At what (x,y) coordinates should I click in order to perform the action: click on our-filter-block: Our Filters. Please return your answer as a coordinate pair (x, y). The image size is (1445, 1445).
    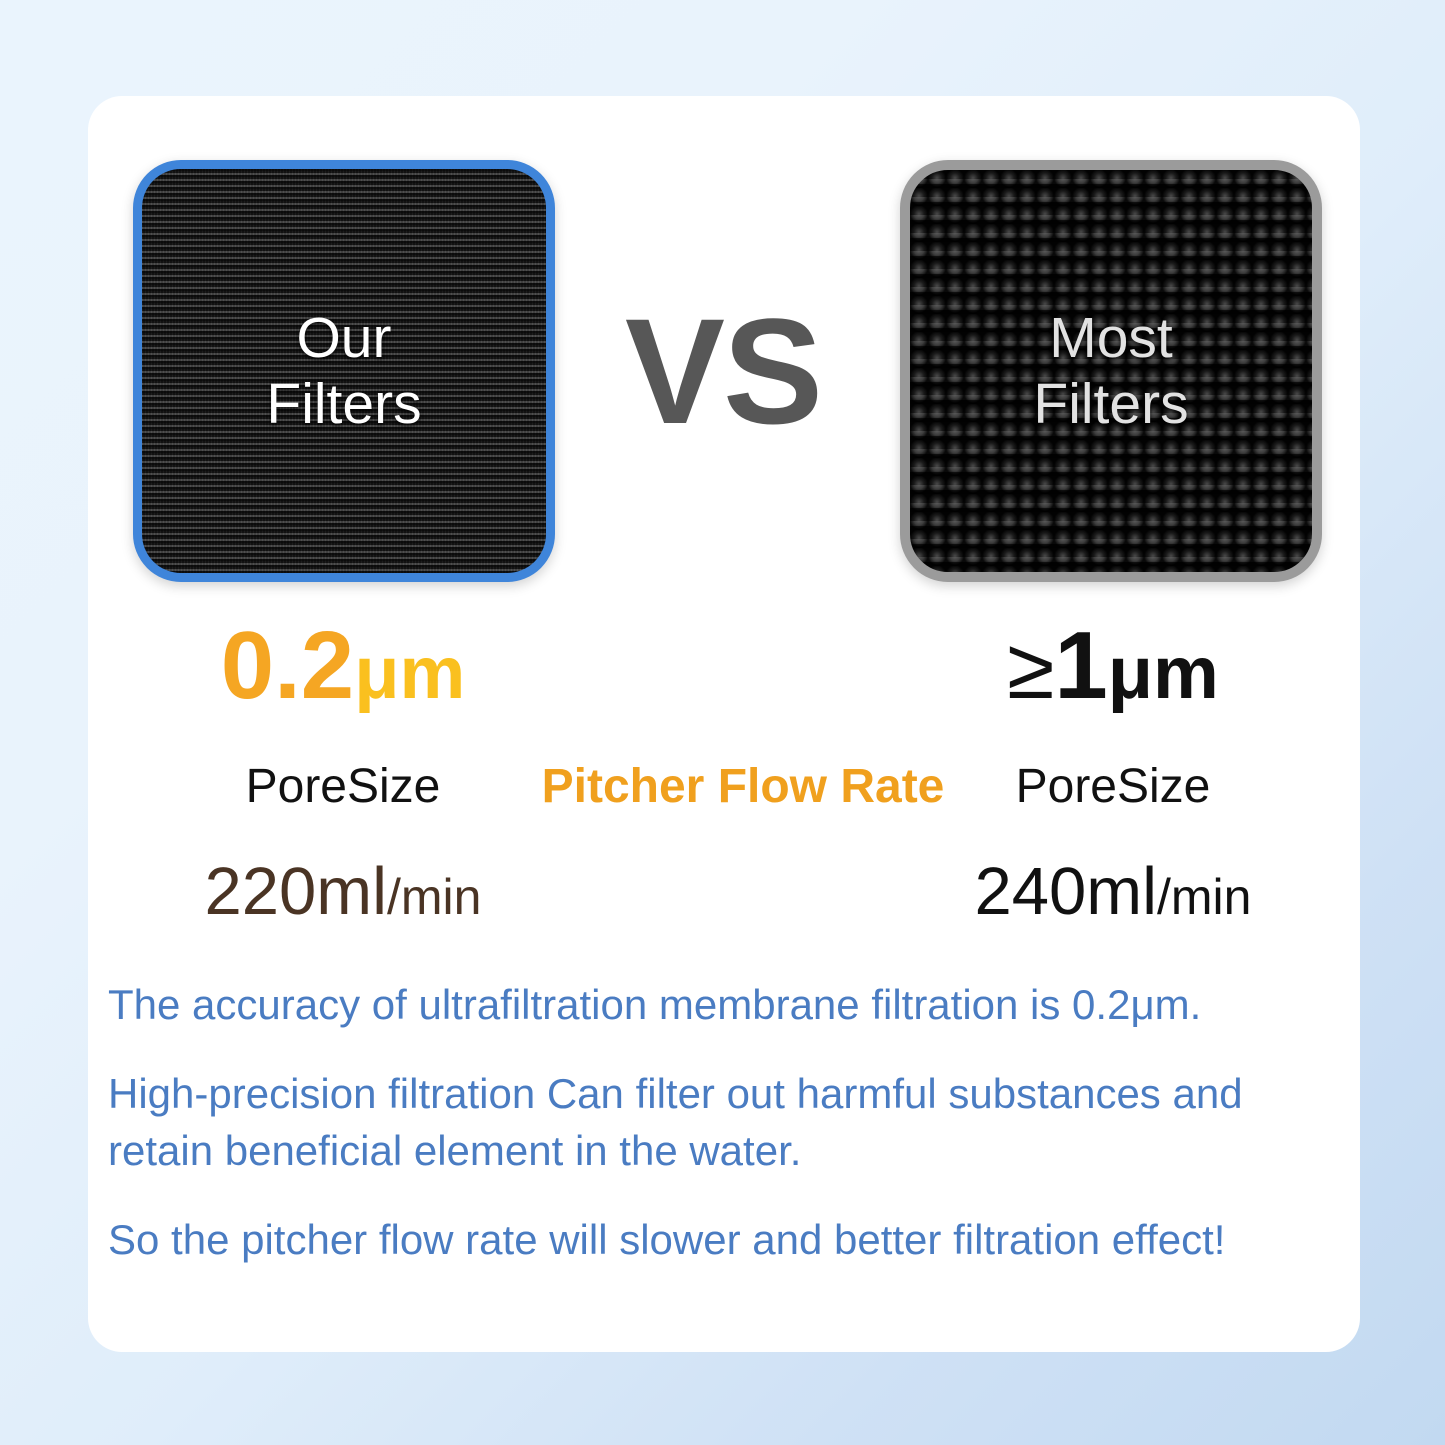
    Looking at the image, I should click on (344, 371).